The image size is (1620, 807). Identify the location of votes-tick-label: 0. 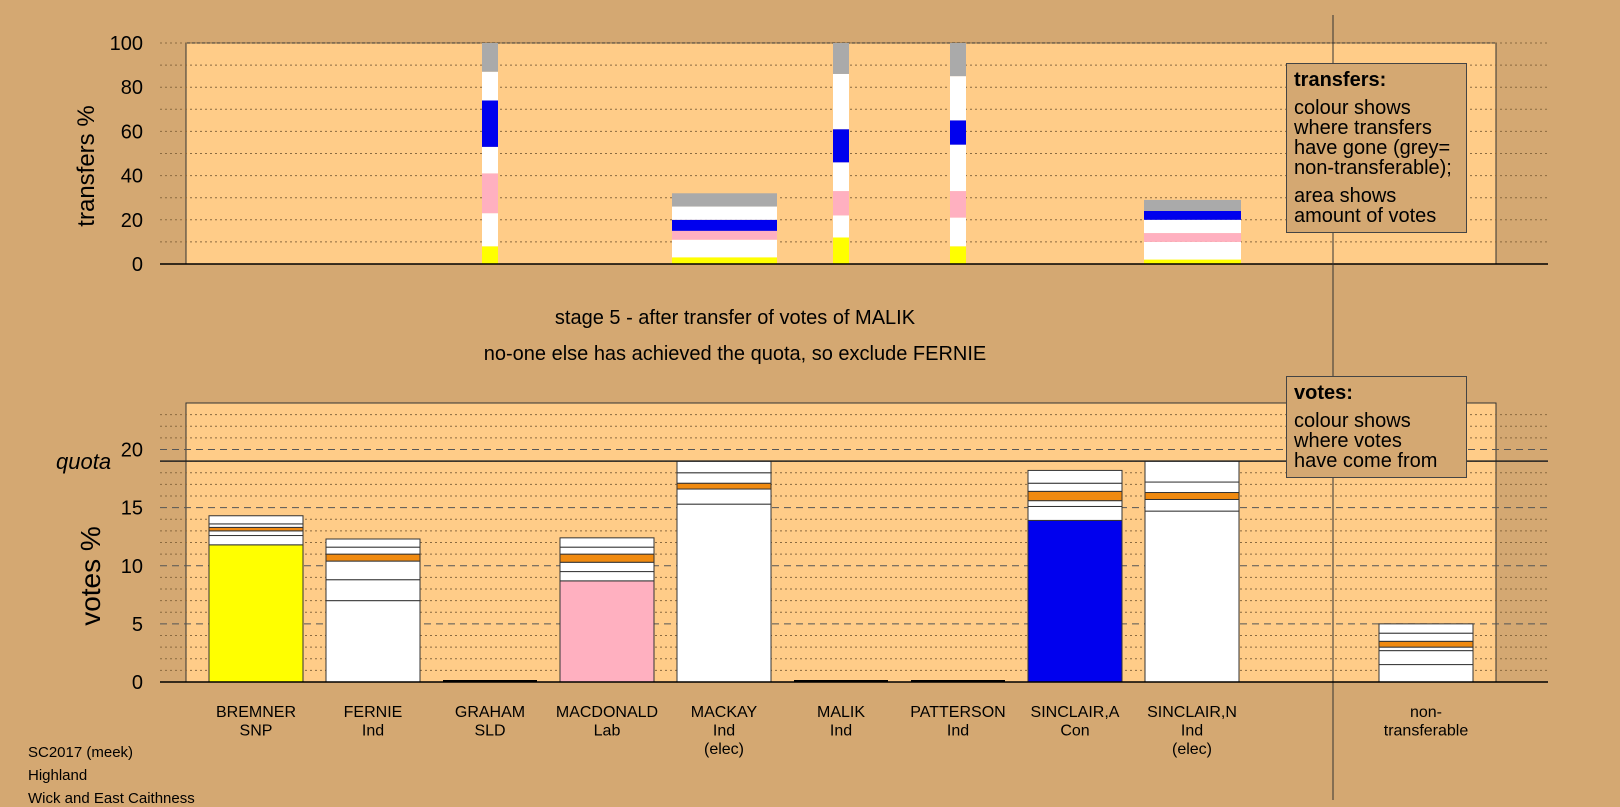
(137, 683).